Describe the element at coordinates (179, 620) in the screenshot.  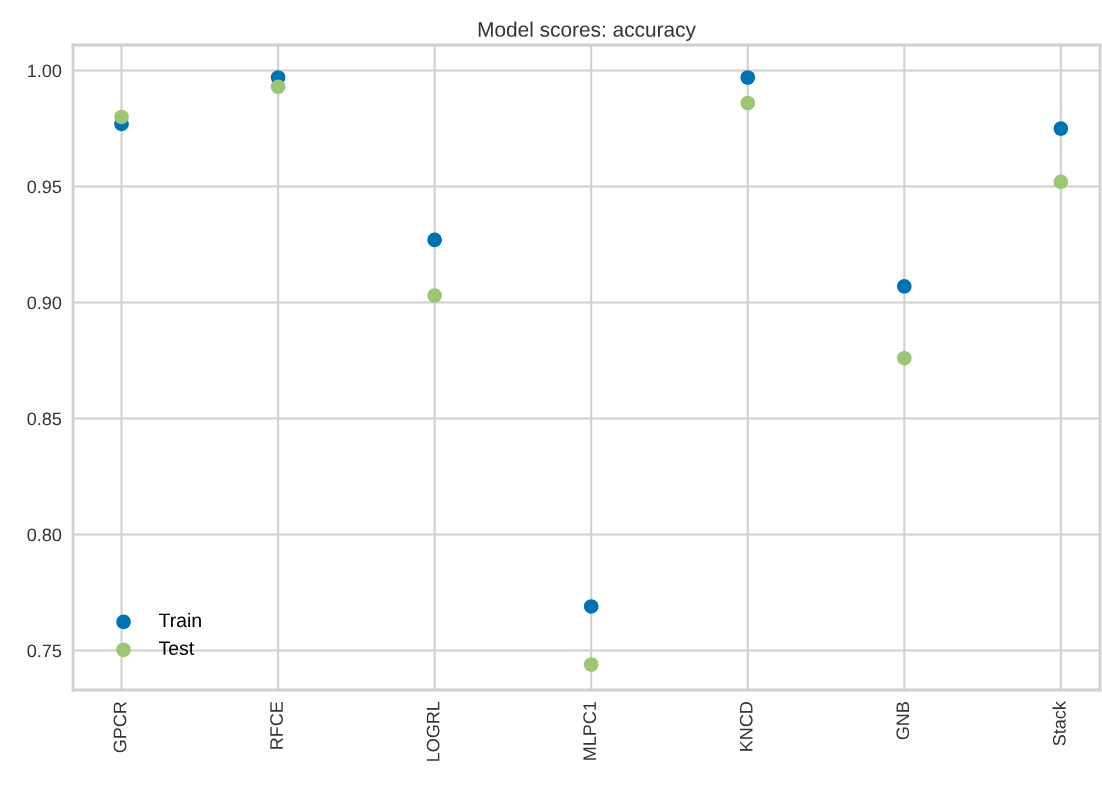
I see `legend-label: Train` at that location.